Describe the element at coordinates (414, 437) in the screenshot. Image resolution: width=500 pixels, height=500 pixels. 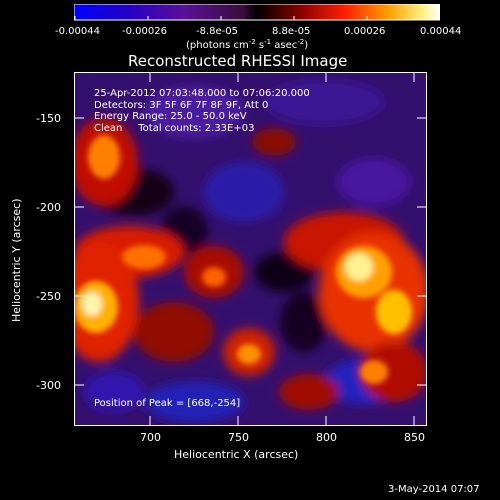
I see `x-tick-label: 850` at that location.